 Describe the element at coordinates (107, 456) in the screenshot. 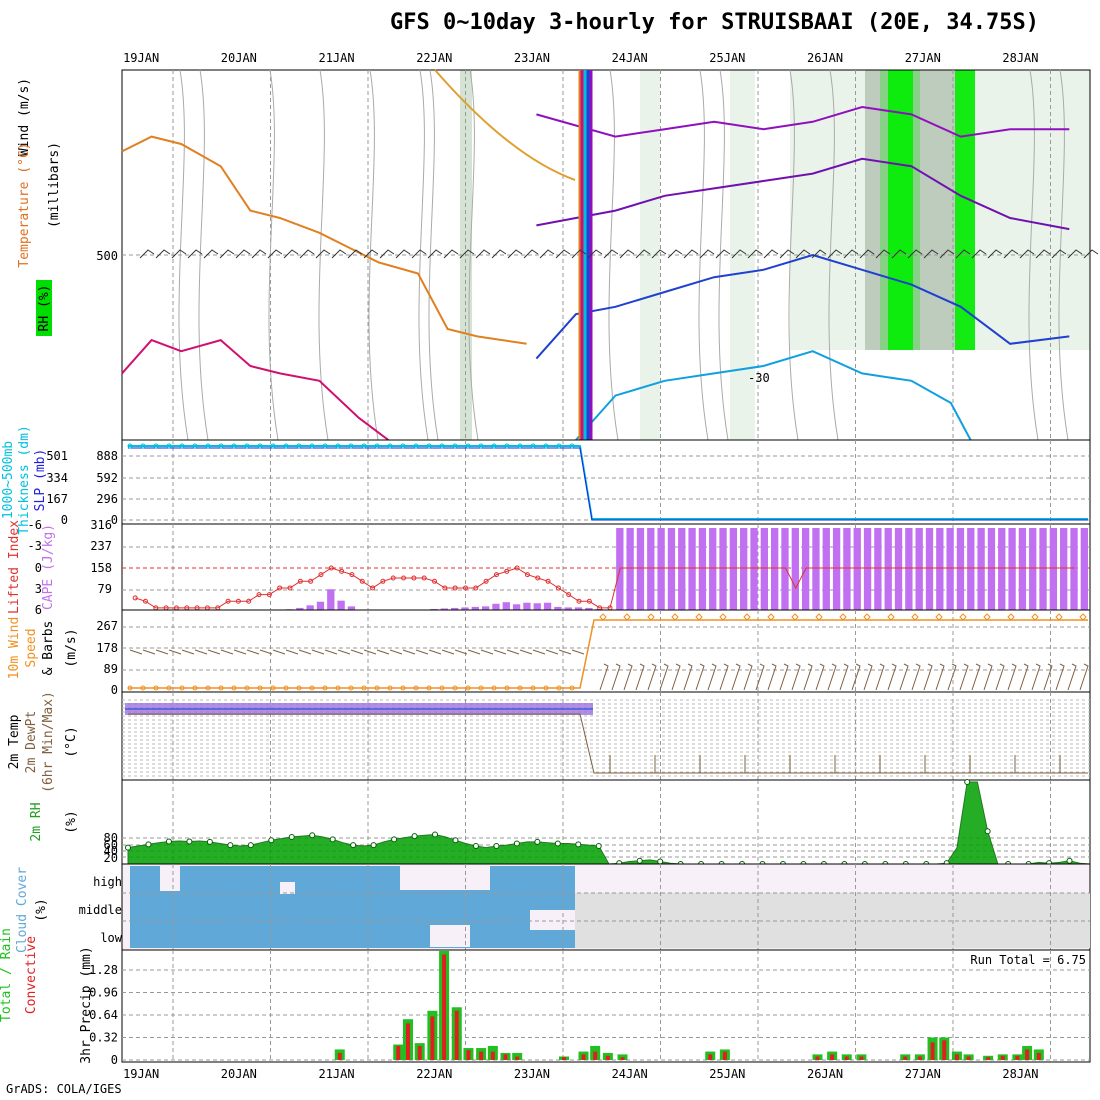

I see `slp-y-tick: 888` at that location.